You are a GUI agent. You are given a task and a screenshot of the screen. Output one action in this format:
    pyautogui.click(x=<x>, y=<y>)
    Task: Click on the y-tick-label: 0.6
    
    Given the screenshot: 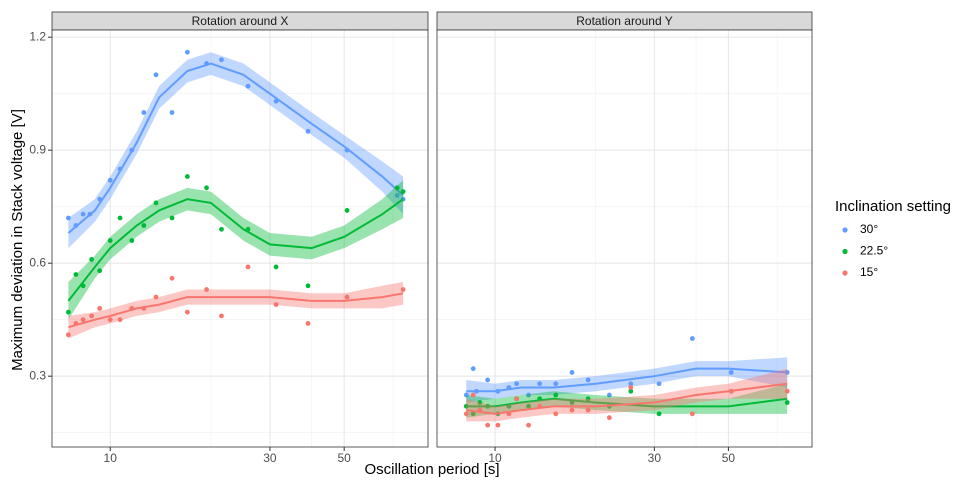 What is the action you would take?
    pyautogui.click(x=37, y=262)
    